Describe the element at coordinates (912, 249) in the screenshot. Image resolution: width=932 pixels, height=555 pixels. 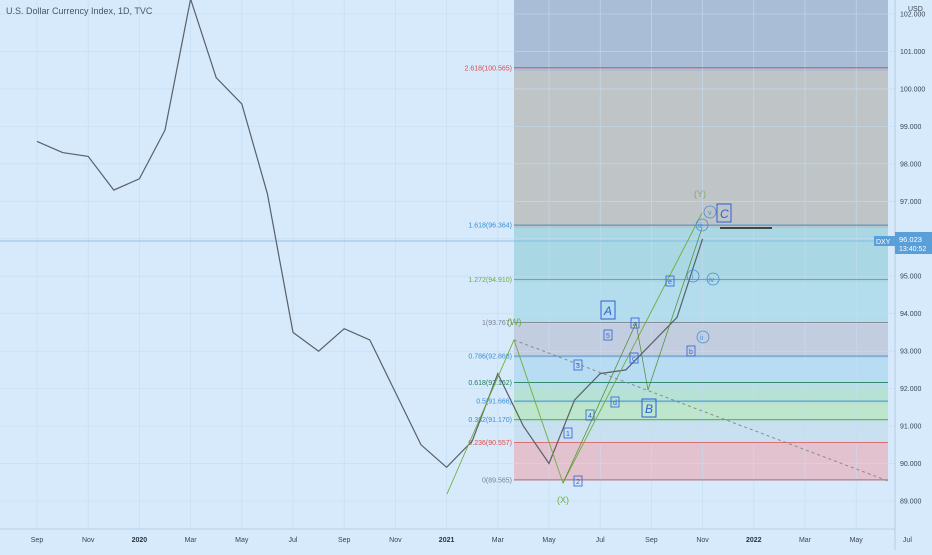
I see `price-tag-countdown: 13:40:52` at that location.